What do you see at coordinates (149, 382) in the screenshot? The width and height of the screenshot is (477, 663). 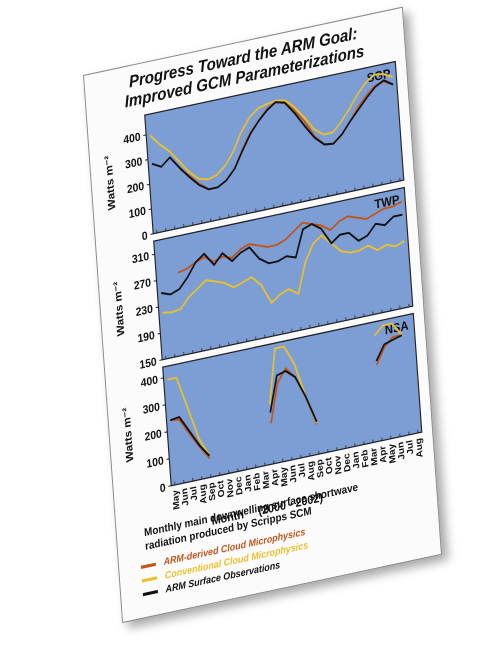 I see `ytick-label-nsa: 400` at bounding box center [149, 382].